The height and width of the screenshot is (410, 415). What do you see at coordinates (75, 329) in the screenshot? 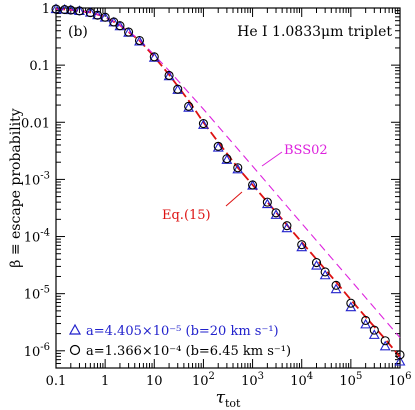
I see `legend-triangle-marker` at bounding box center [75, 329].